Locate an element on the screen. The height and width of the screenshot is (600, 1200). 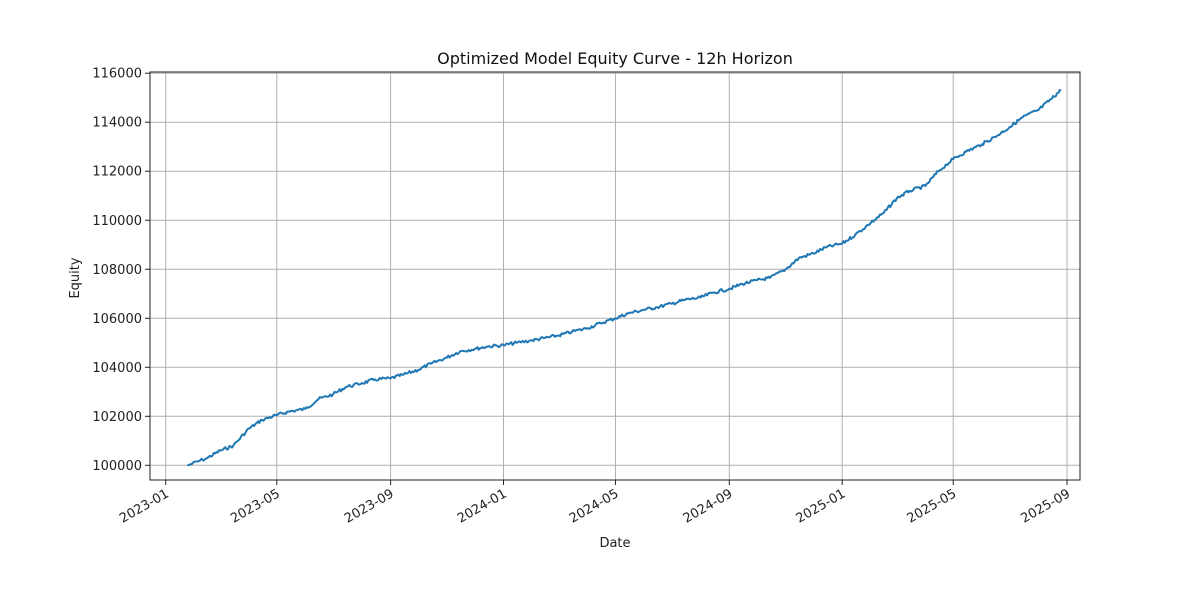
y-tick-label: 110000 is located at coordinates (117, 221).